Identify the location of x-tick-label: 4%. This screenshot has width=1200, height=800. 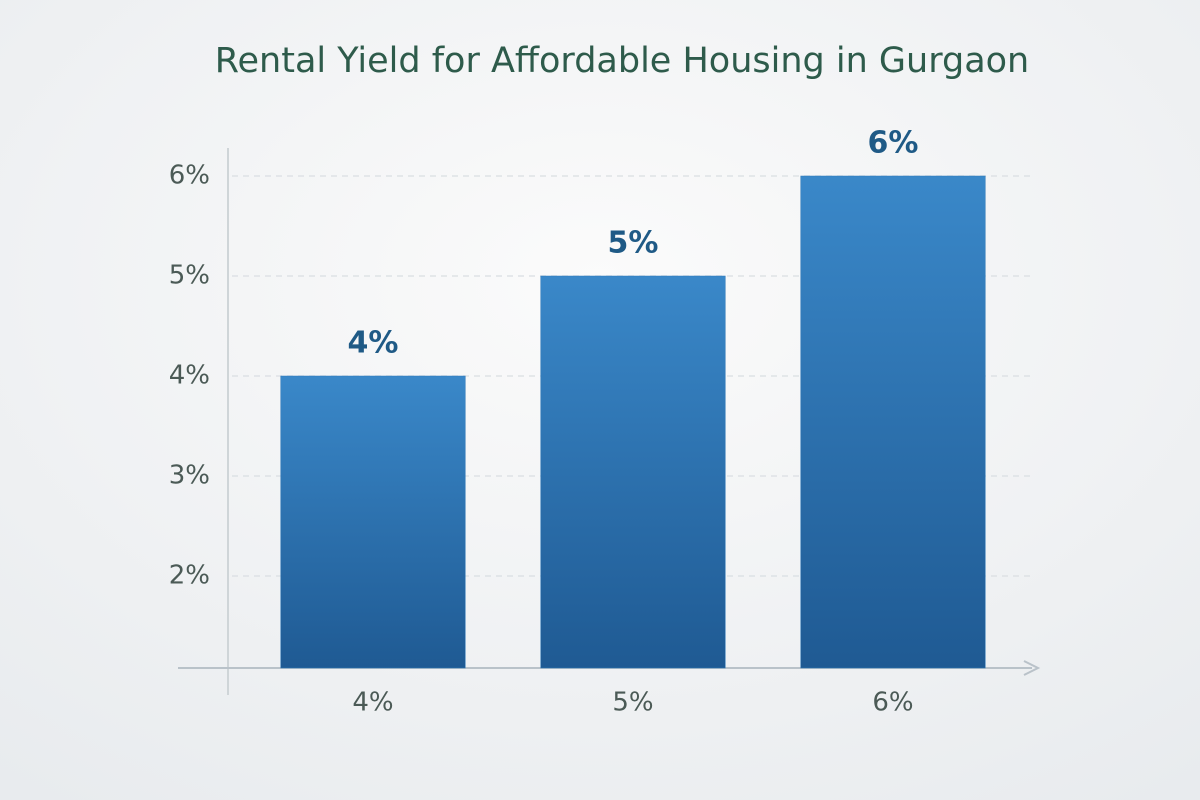
(372, 703).